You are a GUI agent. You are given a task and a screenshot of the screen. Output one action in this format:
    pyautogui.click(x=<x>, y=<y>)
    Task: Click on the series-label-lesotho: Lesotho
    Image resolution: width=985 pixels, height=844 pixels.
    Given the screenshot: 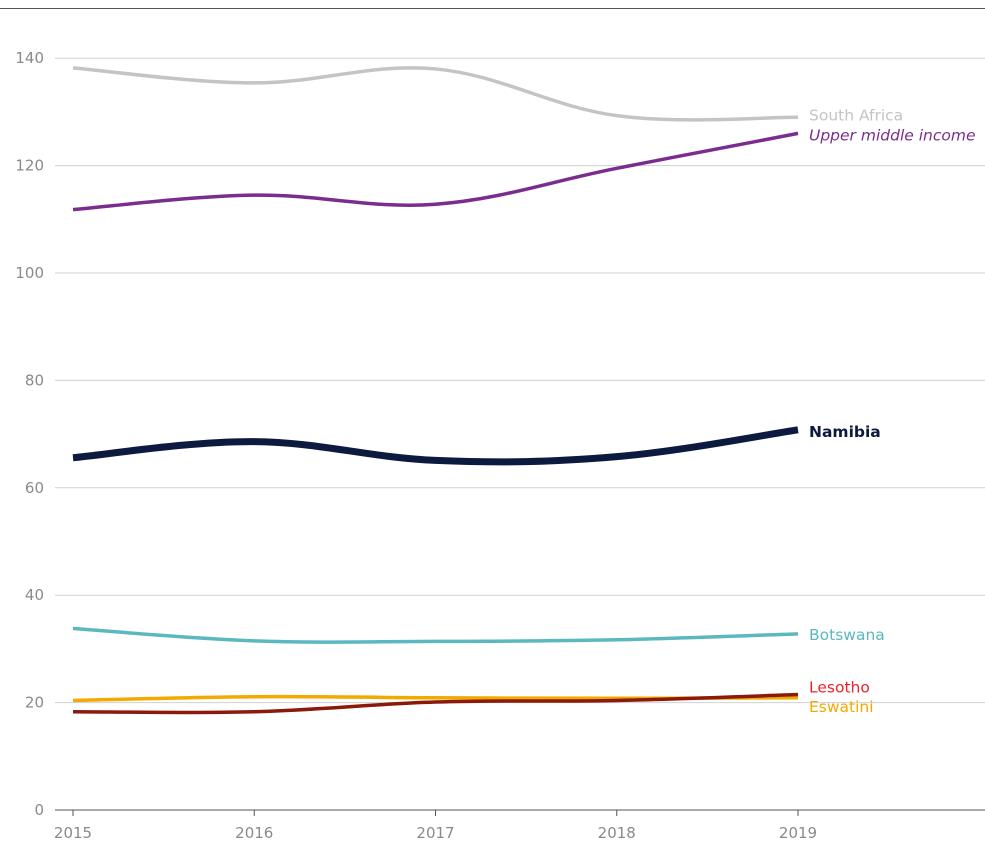 What is the action you would take?
    pyautogui.click(x=839, y=688)
    